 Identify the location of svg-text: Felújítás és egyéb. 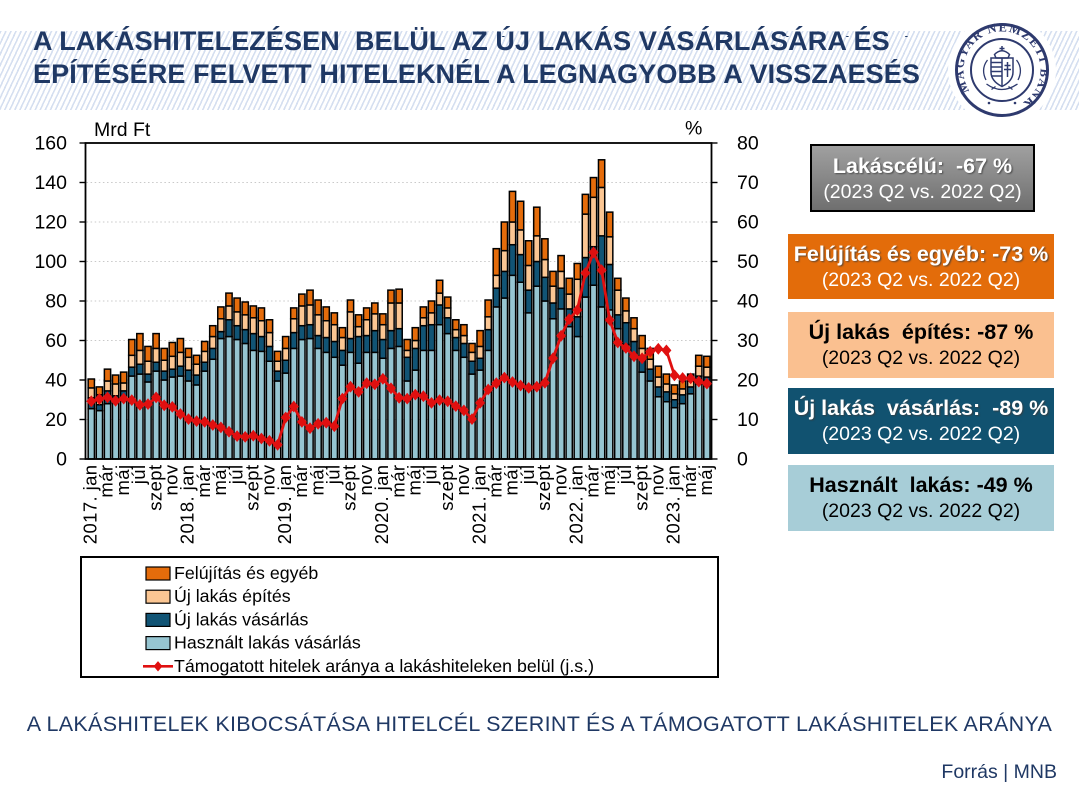
(246, 573).